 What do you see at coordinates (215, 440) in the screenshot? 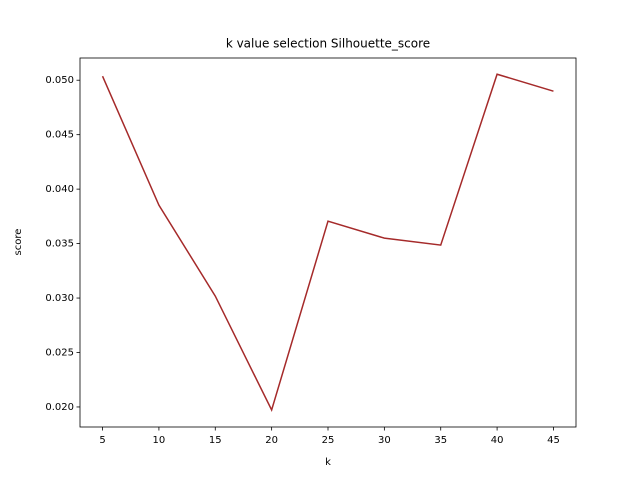
I see `x-tick-label: 15` at bounding box center [215, 440].